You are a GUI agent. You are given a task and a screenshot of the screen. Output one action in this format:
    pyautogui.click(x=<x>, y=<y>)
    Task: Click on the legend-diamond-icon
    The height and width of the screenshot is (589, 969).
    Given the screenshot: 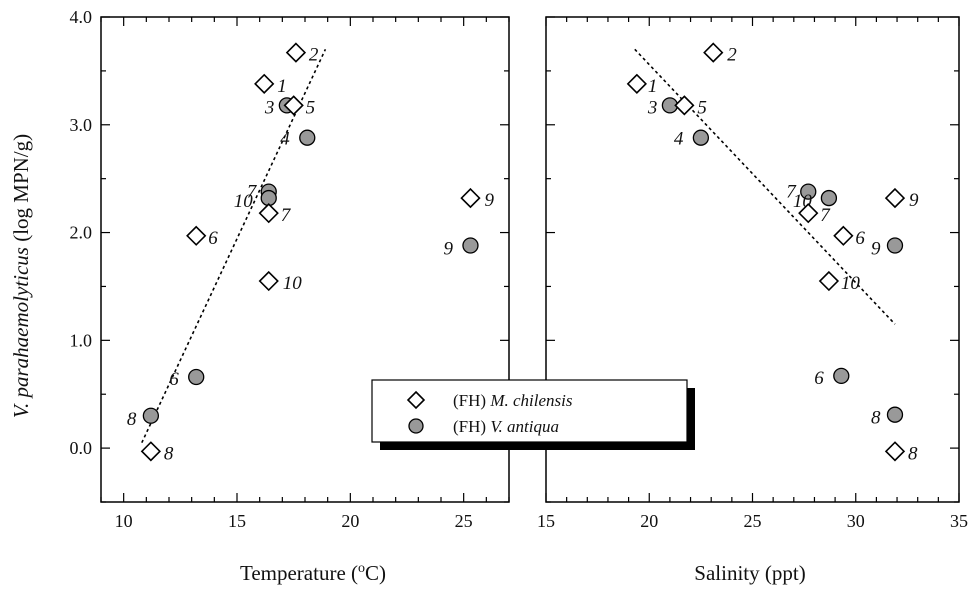 What is the action you would take?
    pyautogui.click(x=416, y=400)
    